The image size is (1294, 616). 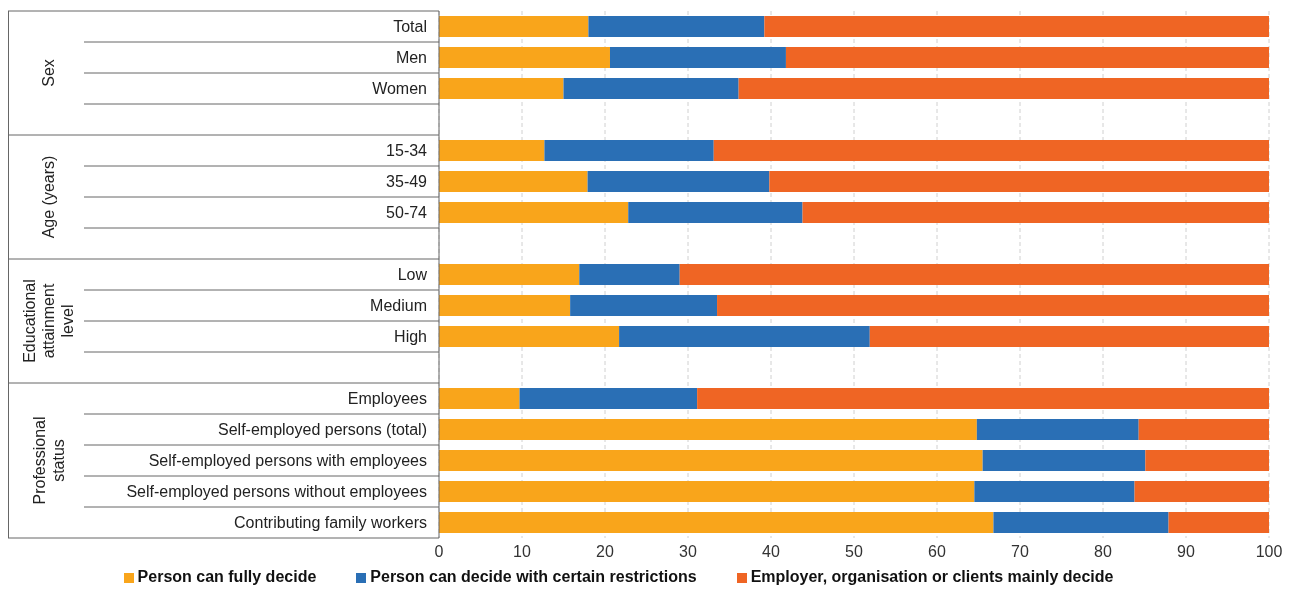 I want to click on y-tick-label: Women, so click(x=399, y=89).